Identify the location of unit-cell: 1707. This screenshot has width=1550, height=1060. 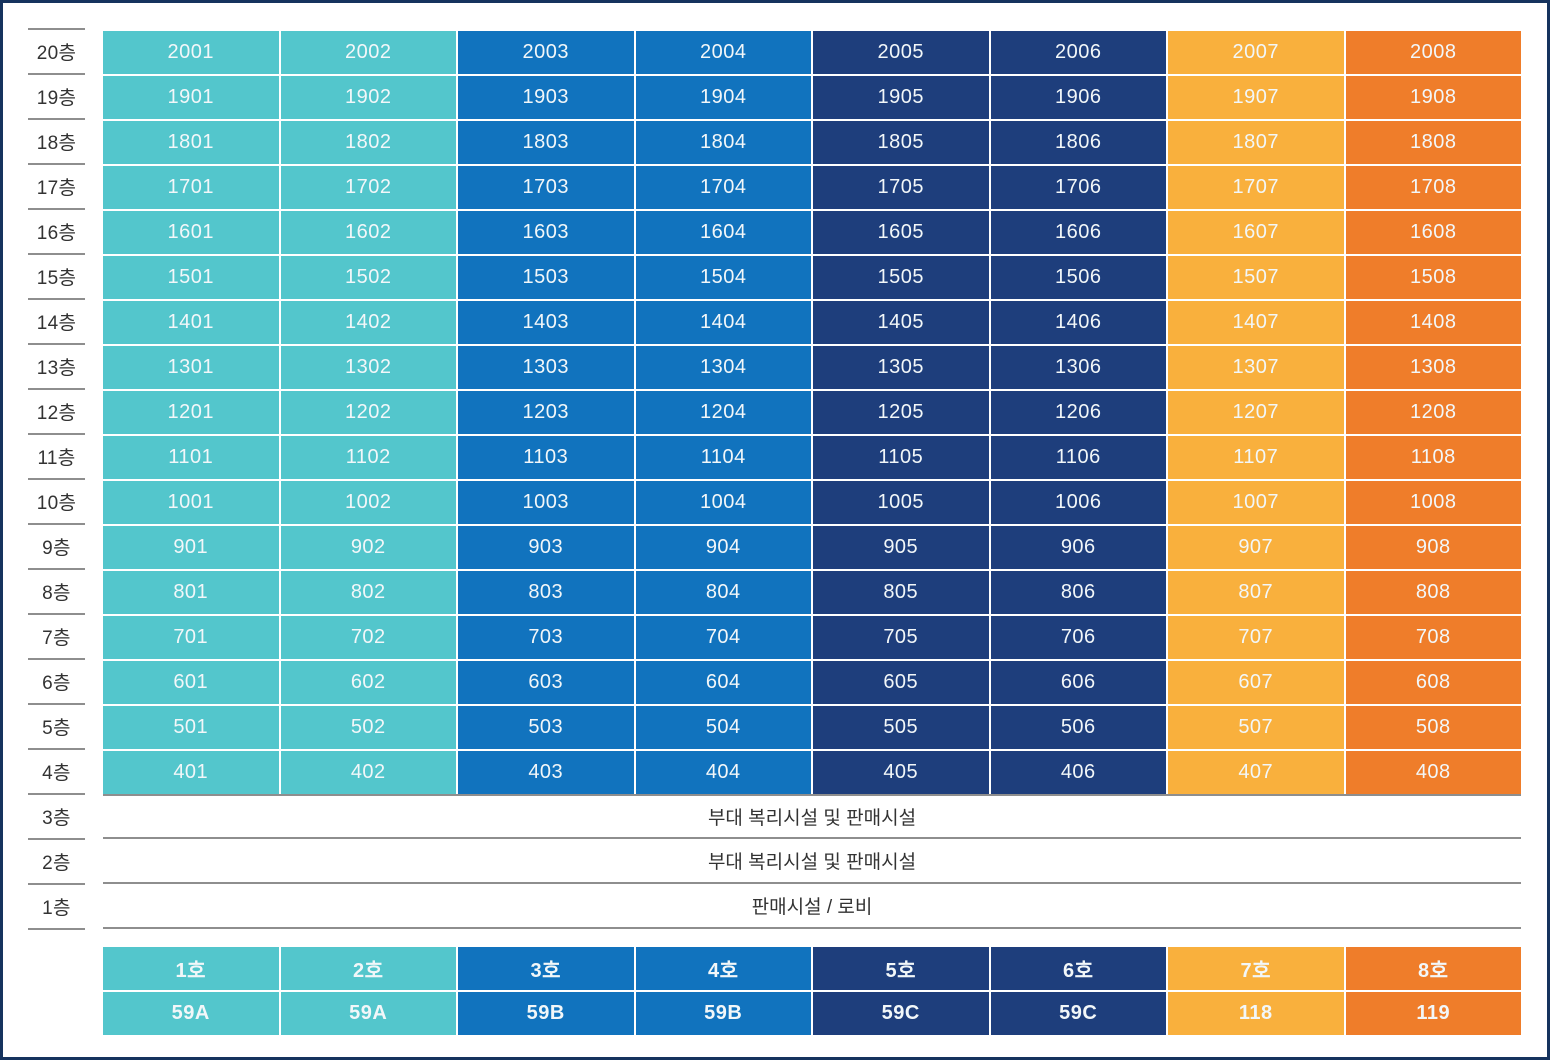
(1256, 187).